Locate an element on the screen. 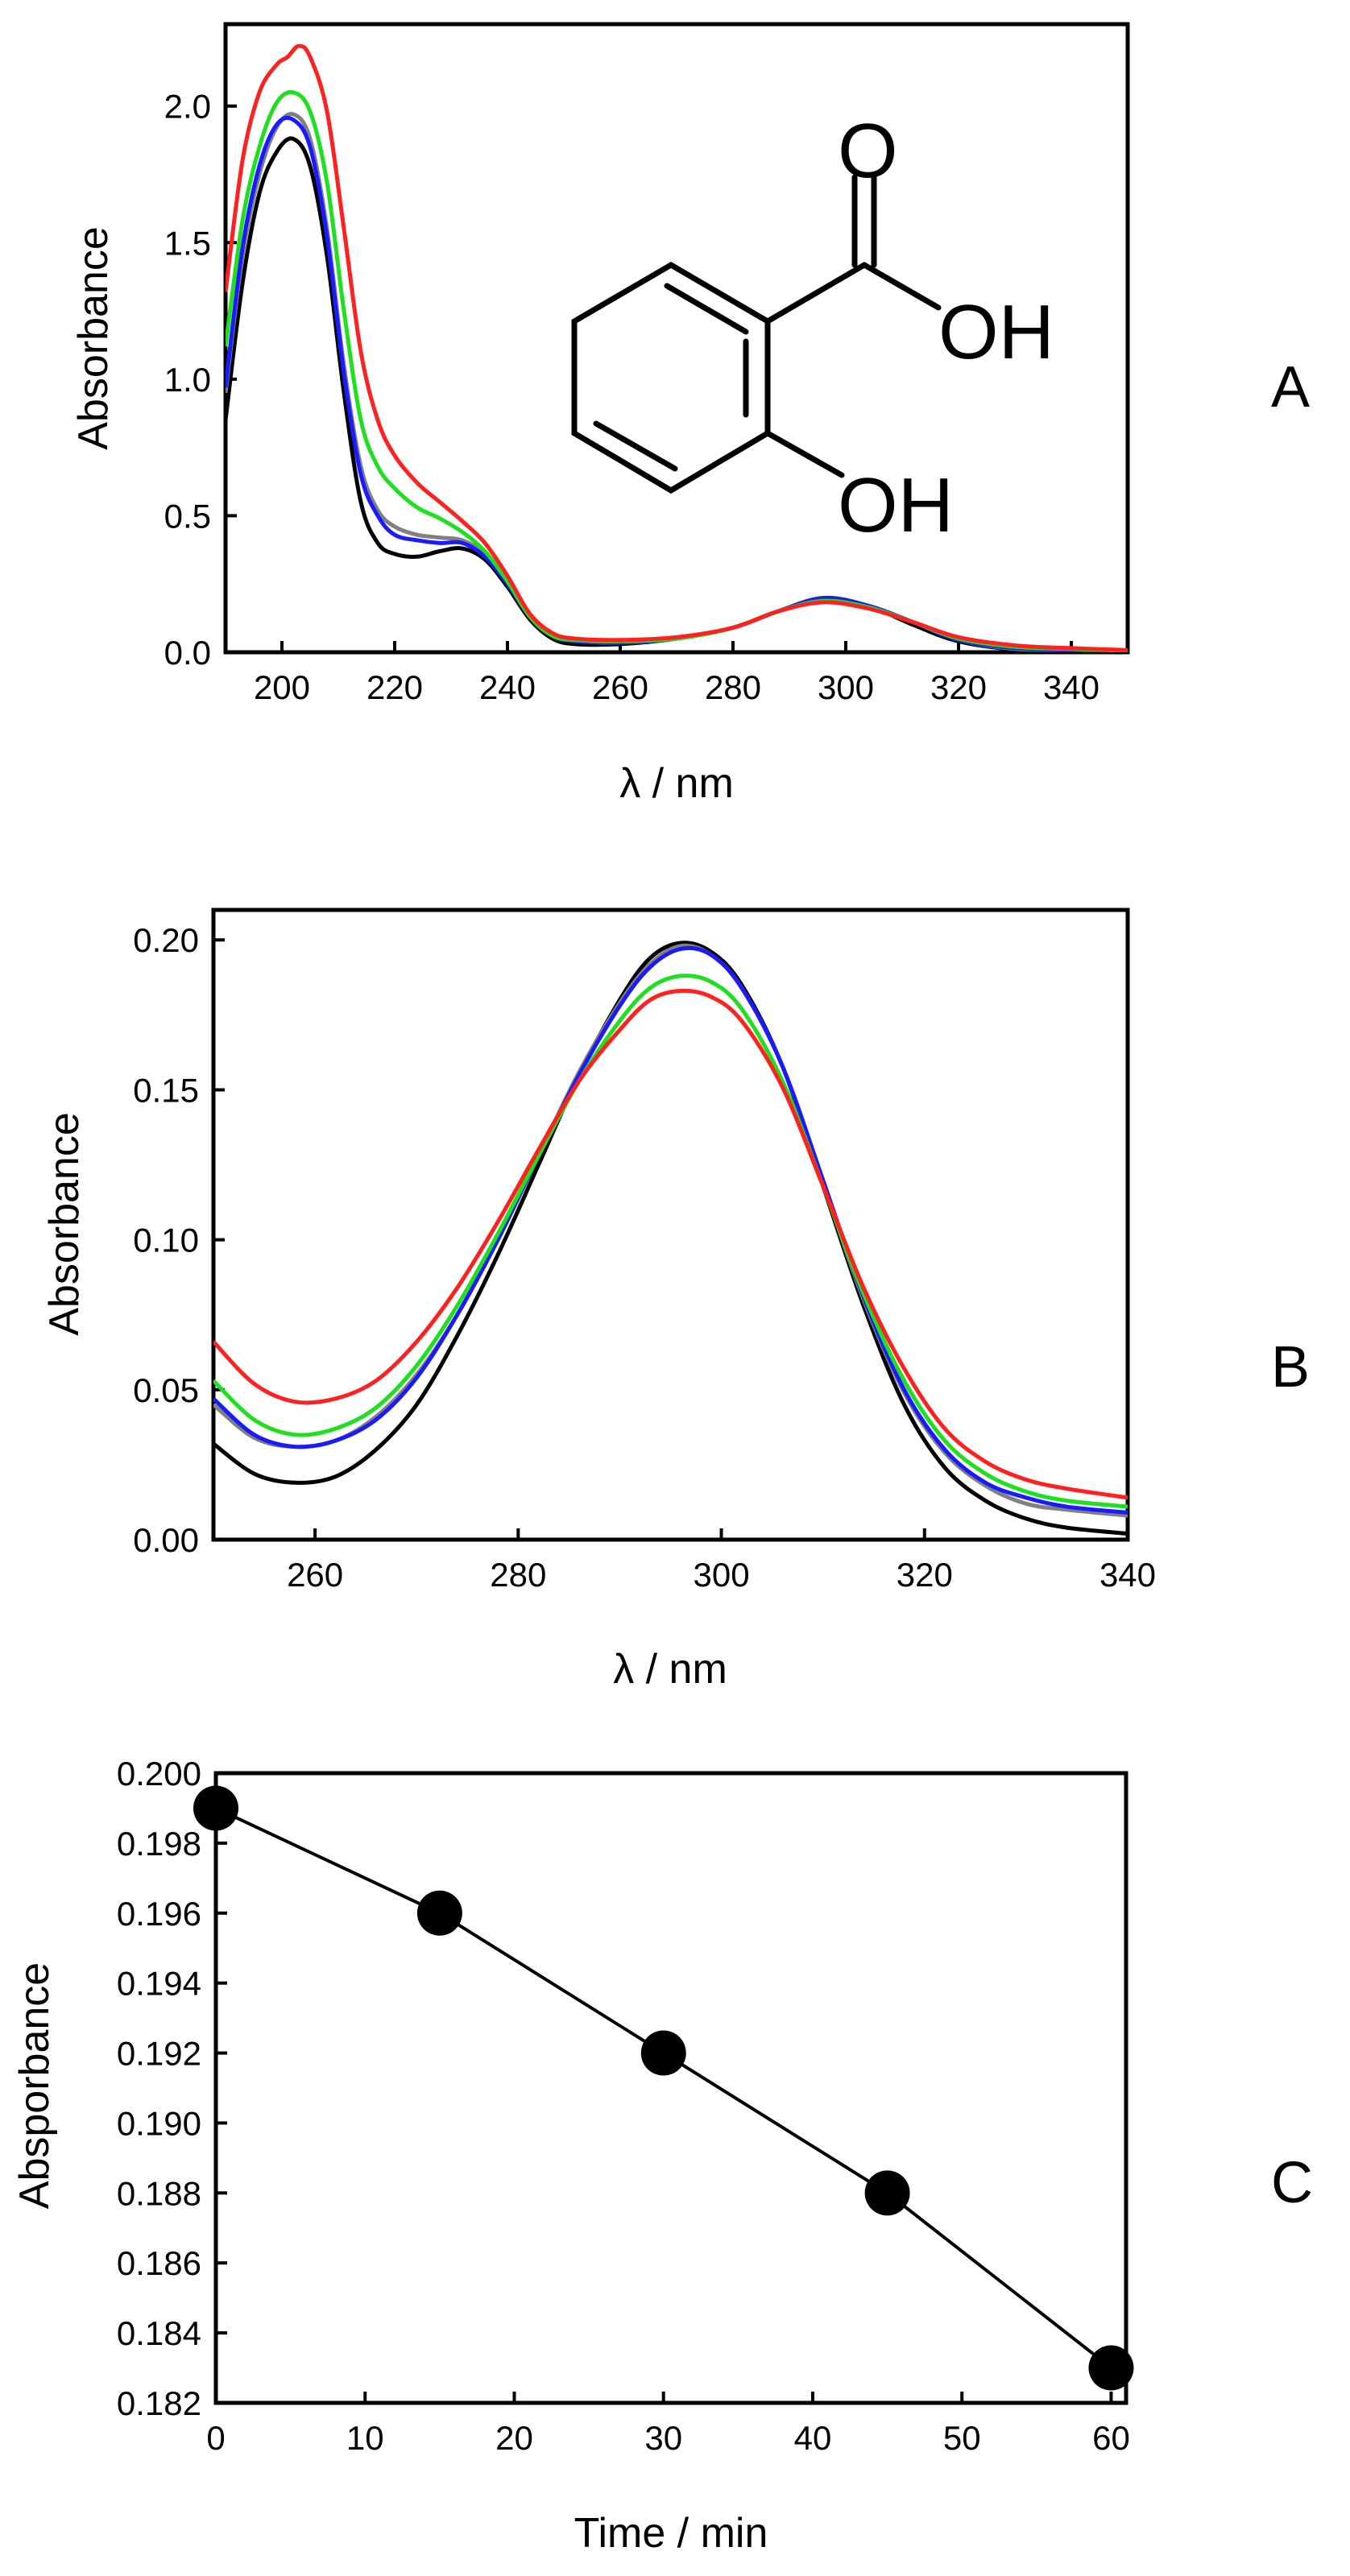  panel-c-ytick-label: 0.190 is located at coordinates (159, 2123).